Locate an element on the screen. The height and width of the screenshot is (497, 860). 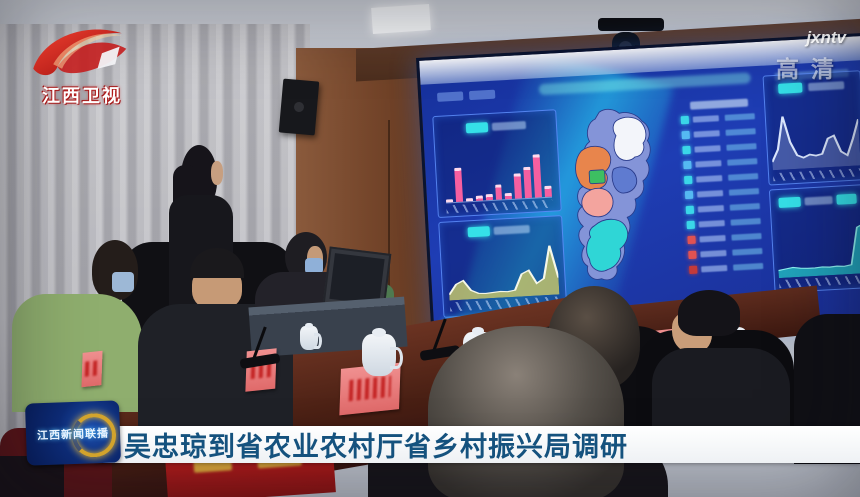
map-region-northeast is located at coordinates (629, 138).